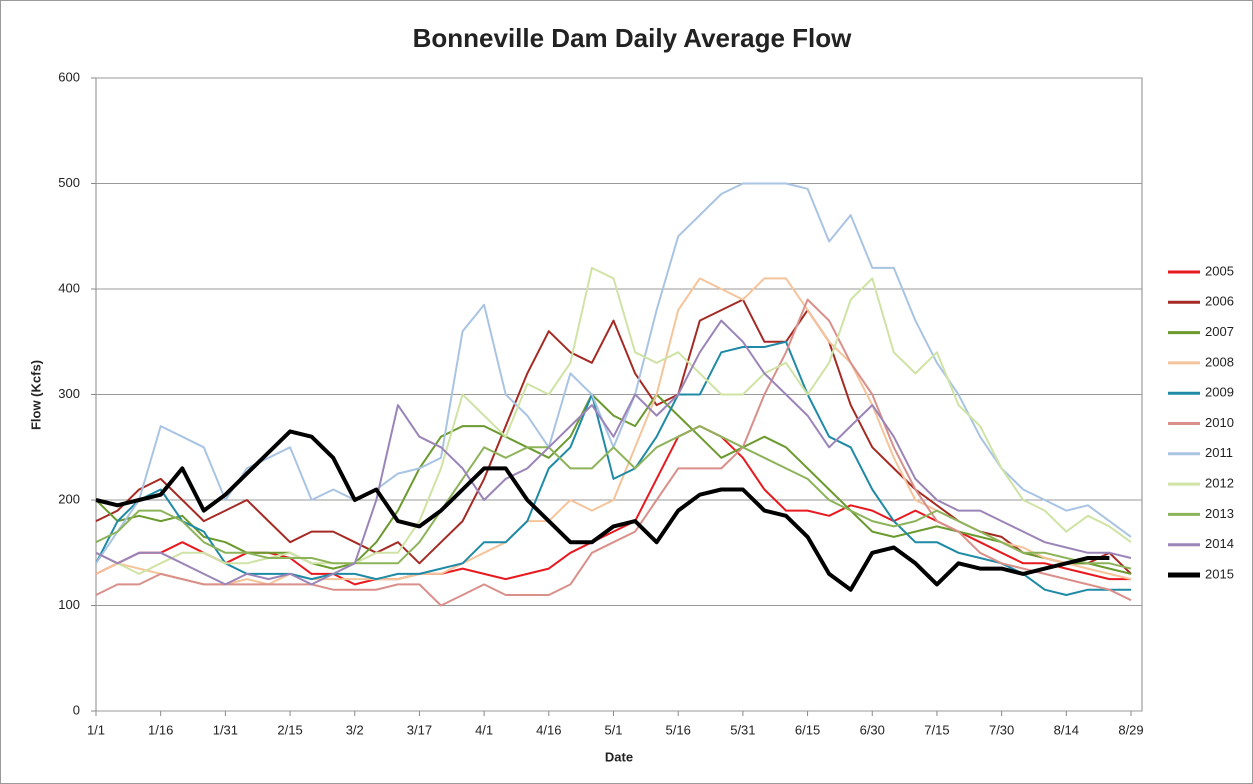 Image resolution: width=1253 pixels, height=784 pixels. What do you see at coordinates (1219, 573) in the screenshot?
I see `legend-label: 2015` at bounding box center [1219, 573].